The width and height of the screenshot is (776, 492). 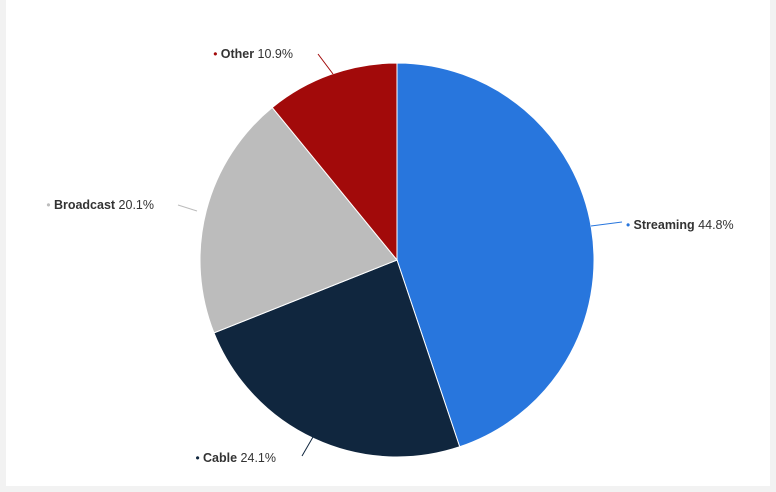 What do you see at coordinates (134, 205) in the screenshot?
I see `label-value: 20.1%` at bounding box center [134, 205].